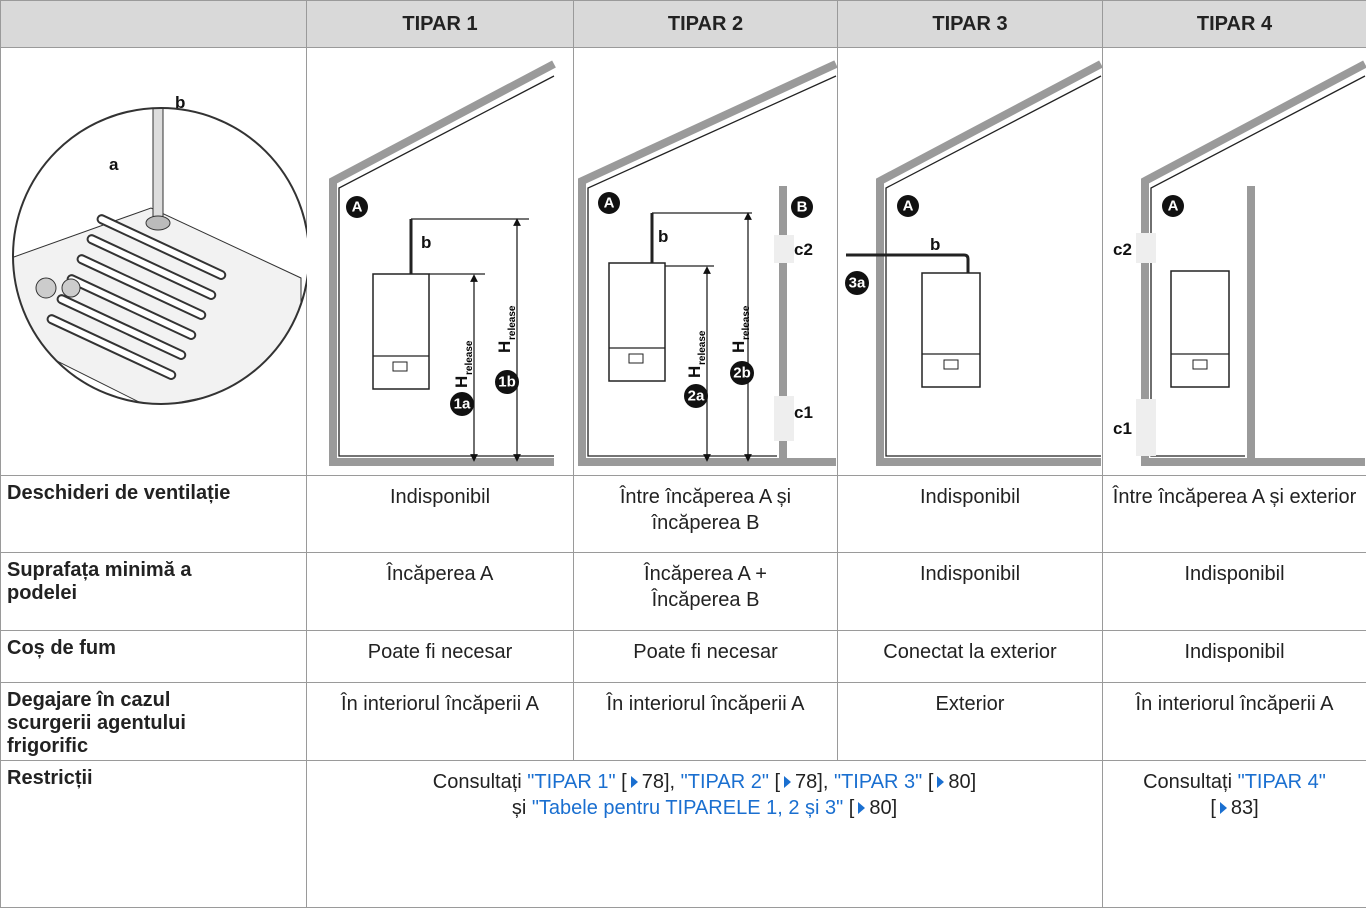  I want to click on row-label: Coș de fum, so click(153, 656).